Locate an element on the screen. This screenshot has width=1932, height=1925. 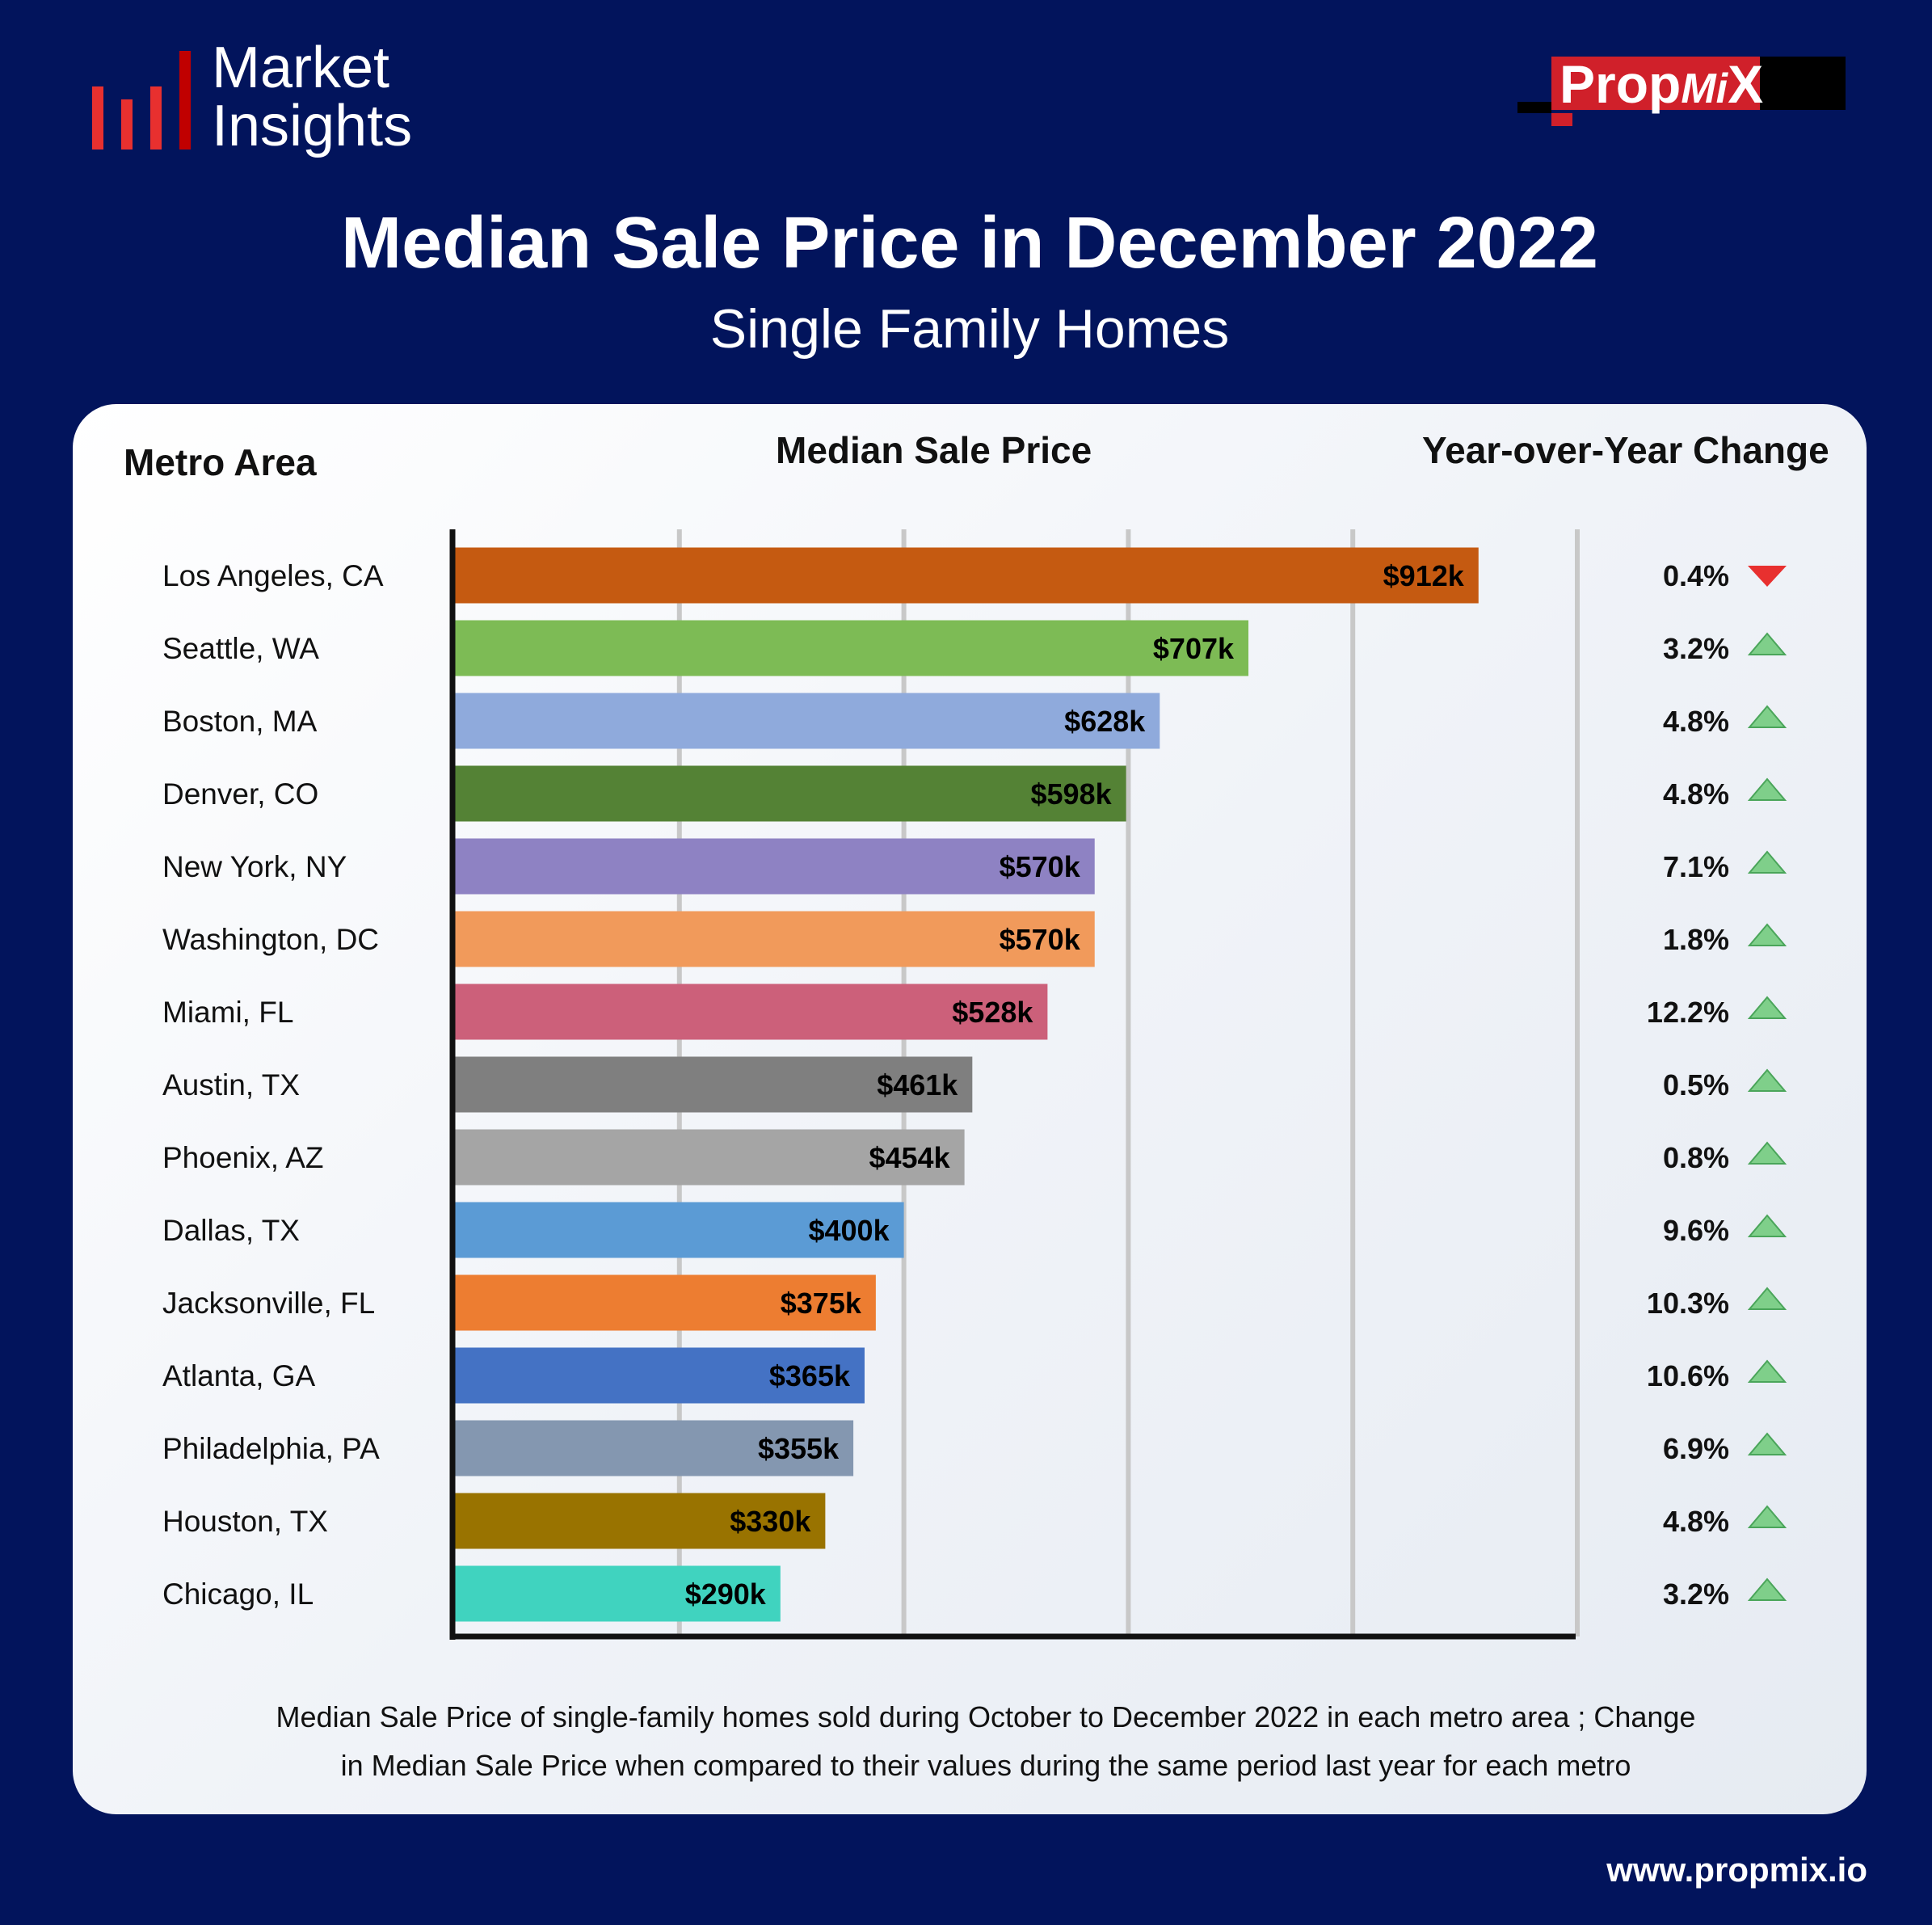
metro-label: Seattle, WA is located at coordinates (240, 648).